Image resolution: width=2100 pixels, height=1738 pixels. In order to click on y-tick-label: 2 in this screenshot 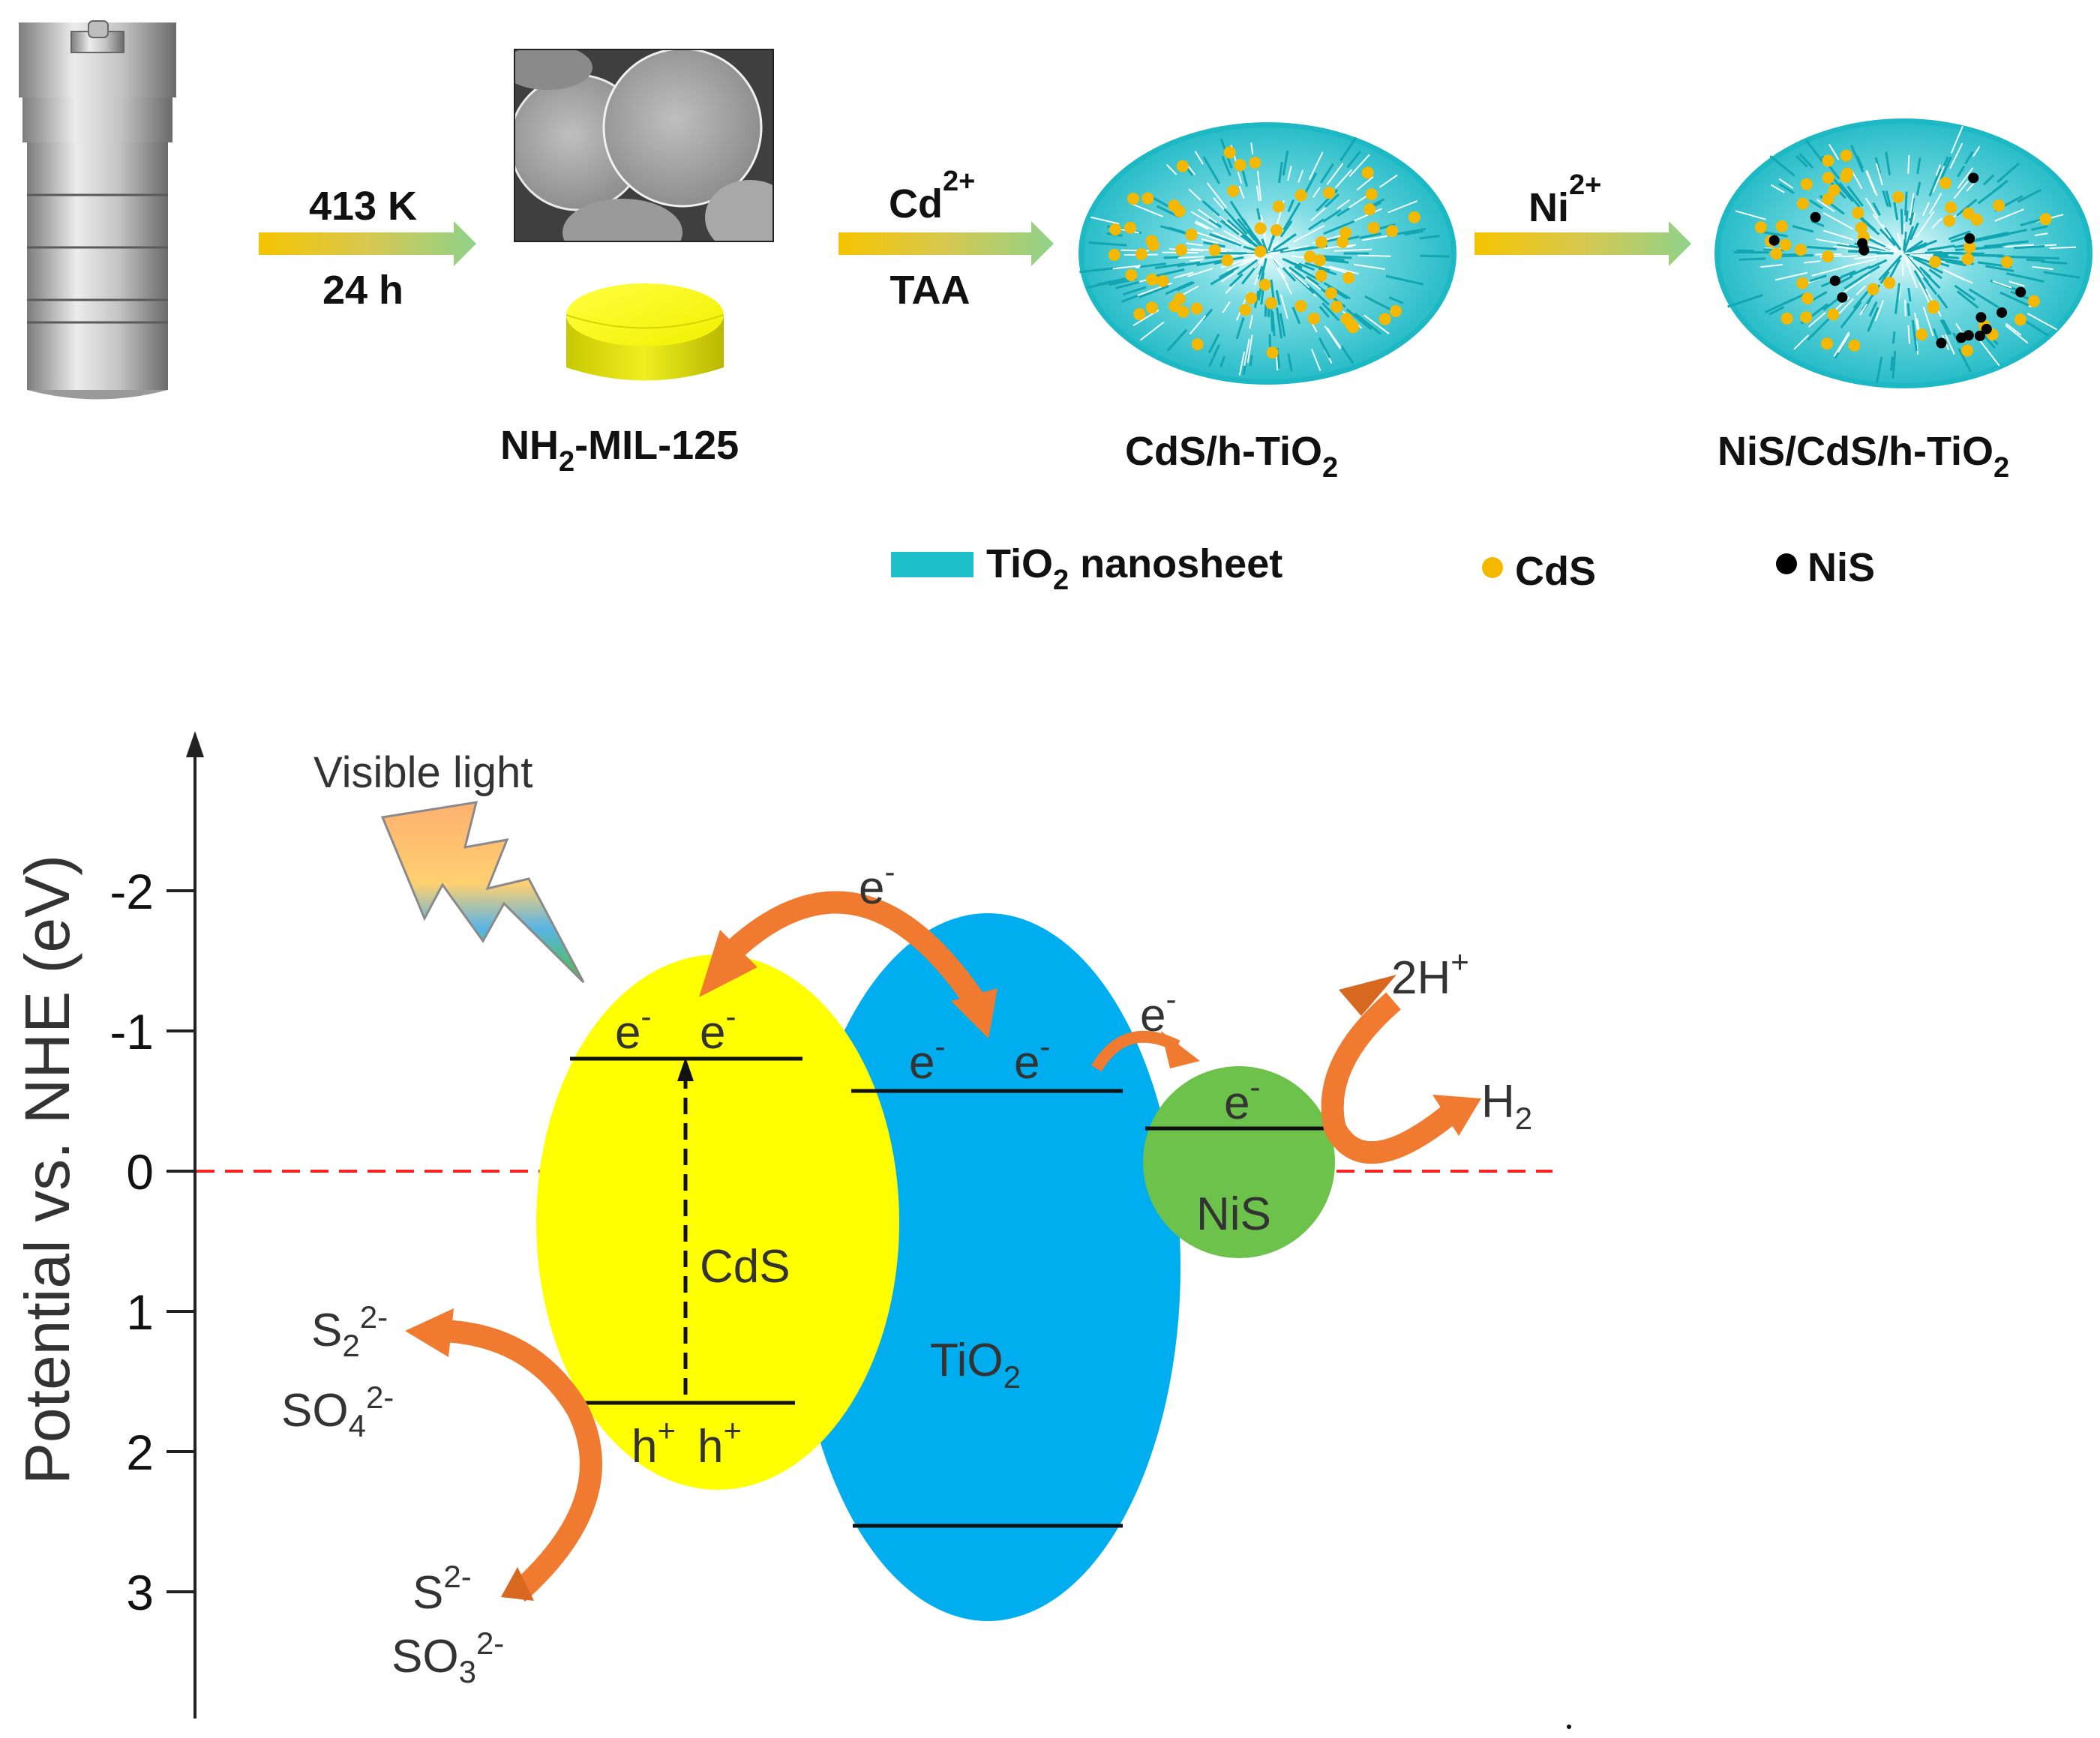, I will do `click(140, 1452)`.